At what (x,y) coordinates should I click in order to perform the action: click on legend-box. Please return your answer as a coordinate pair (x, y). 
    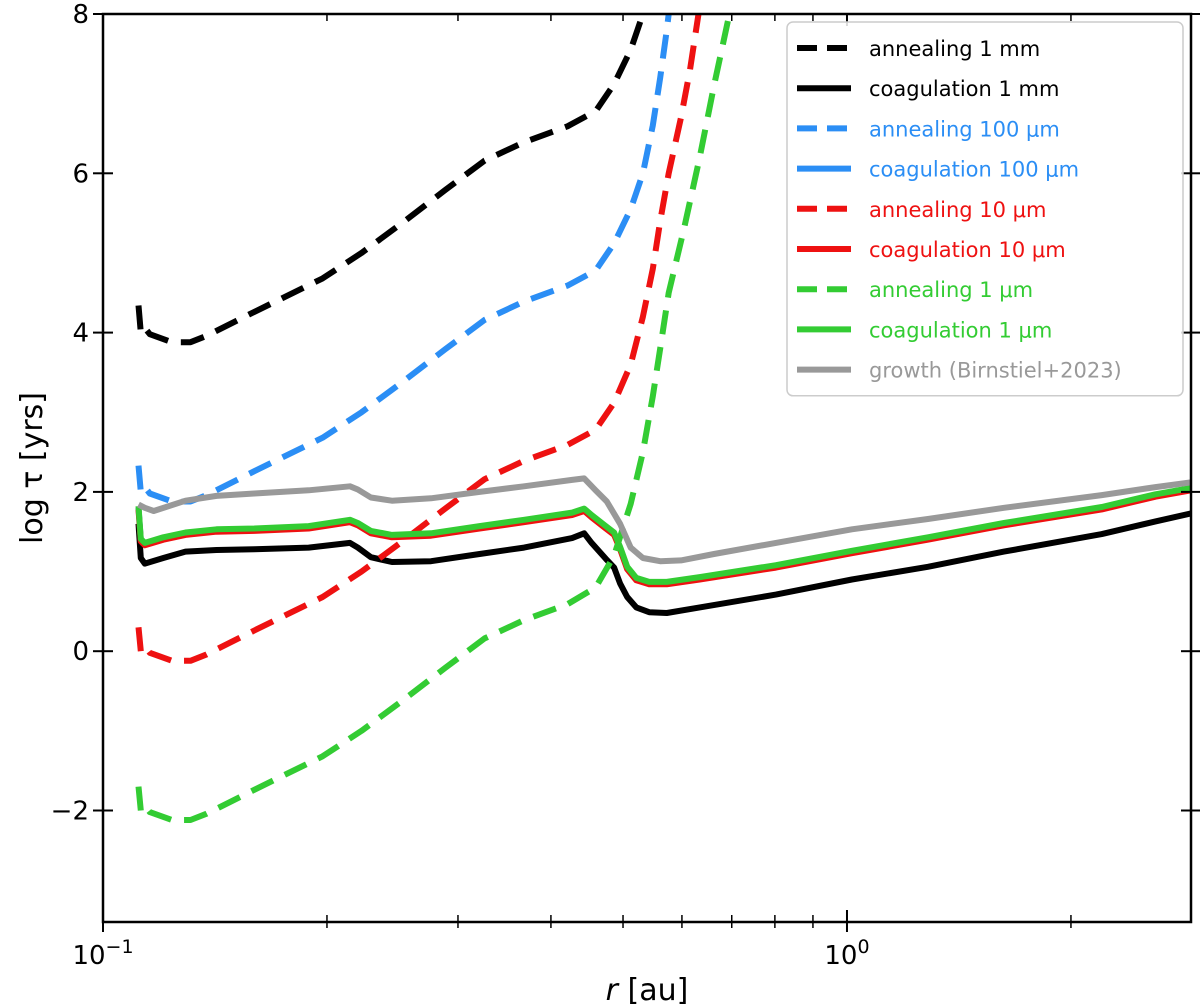
    Looking at the image, I should click on (985, 209).